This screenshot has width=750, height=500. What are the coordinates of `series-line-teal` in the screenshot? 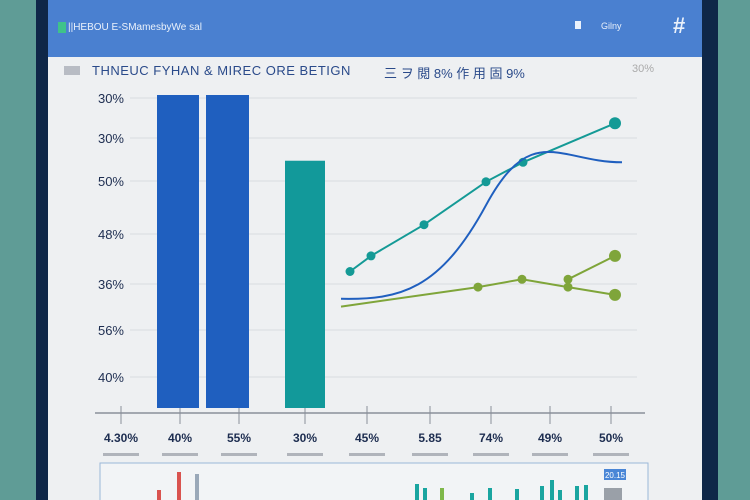 It's located at (482, 197).